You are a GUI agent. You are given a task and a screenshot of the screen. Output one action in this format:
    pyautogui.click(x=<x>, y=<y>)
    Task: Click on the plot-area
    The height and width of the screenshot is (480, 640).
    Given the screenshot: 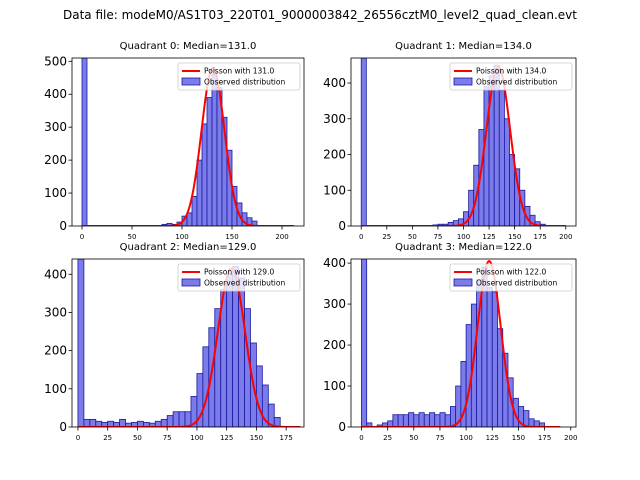 What is the action you would take?
    pyautogui.click(x=189, y=343)
    